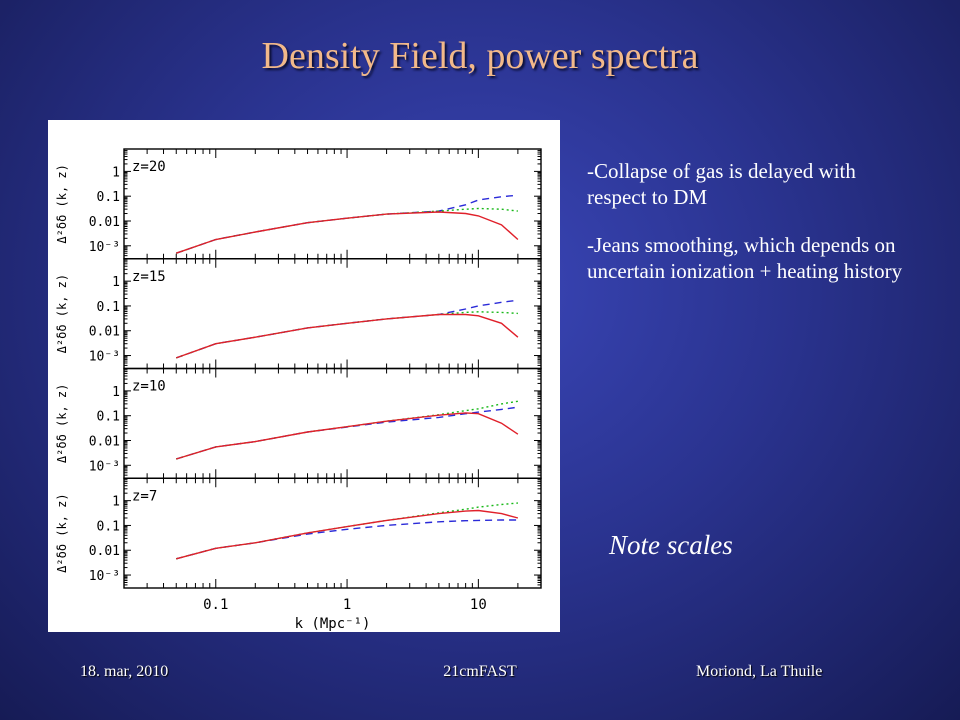 The image size is (960, 720). What do you see at coordinates (480, 671) in the screenshot?
I see `footer-title: 21cmFAST` at bounding box center [480, 671].